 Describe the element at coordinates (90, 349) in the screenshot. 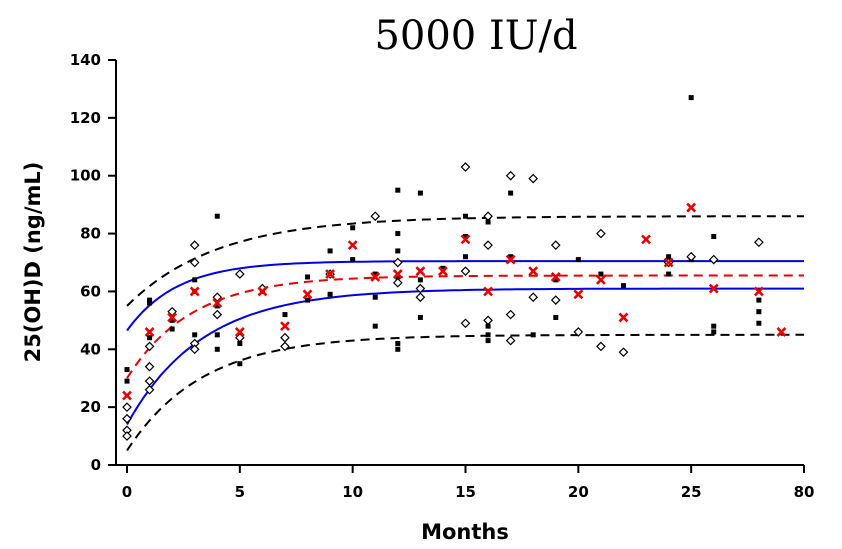

I see `y-tick-label: 40` at that location.